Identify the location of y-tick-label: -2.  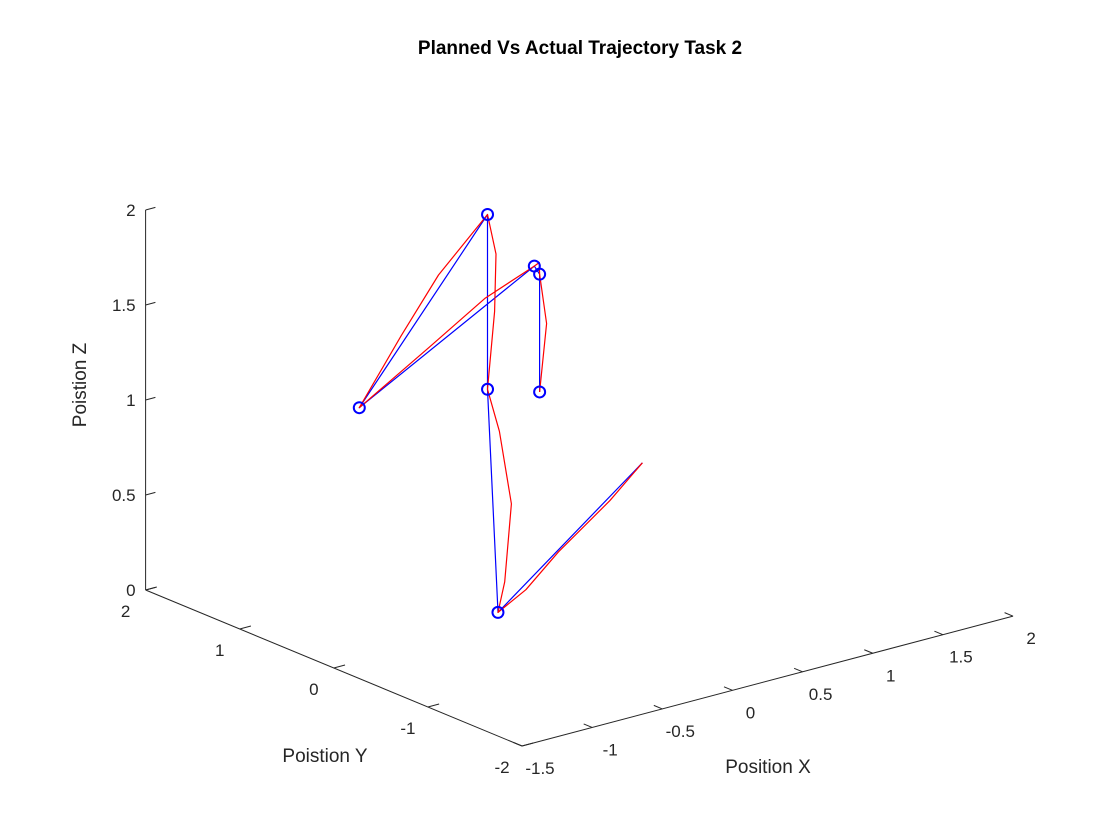
(501, 767).